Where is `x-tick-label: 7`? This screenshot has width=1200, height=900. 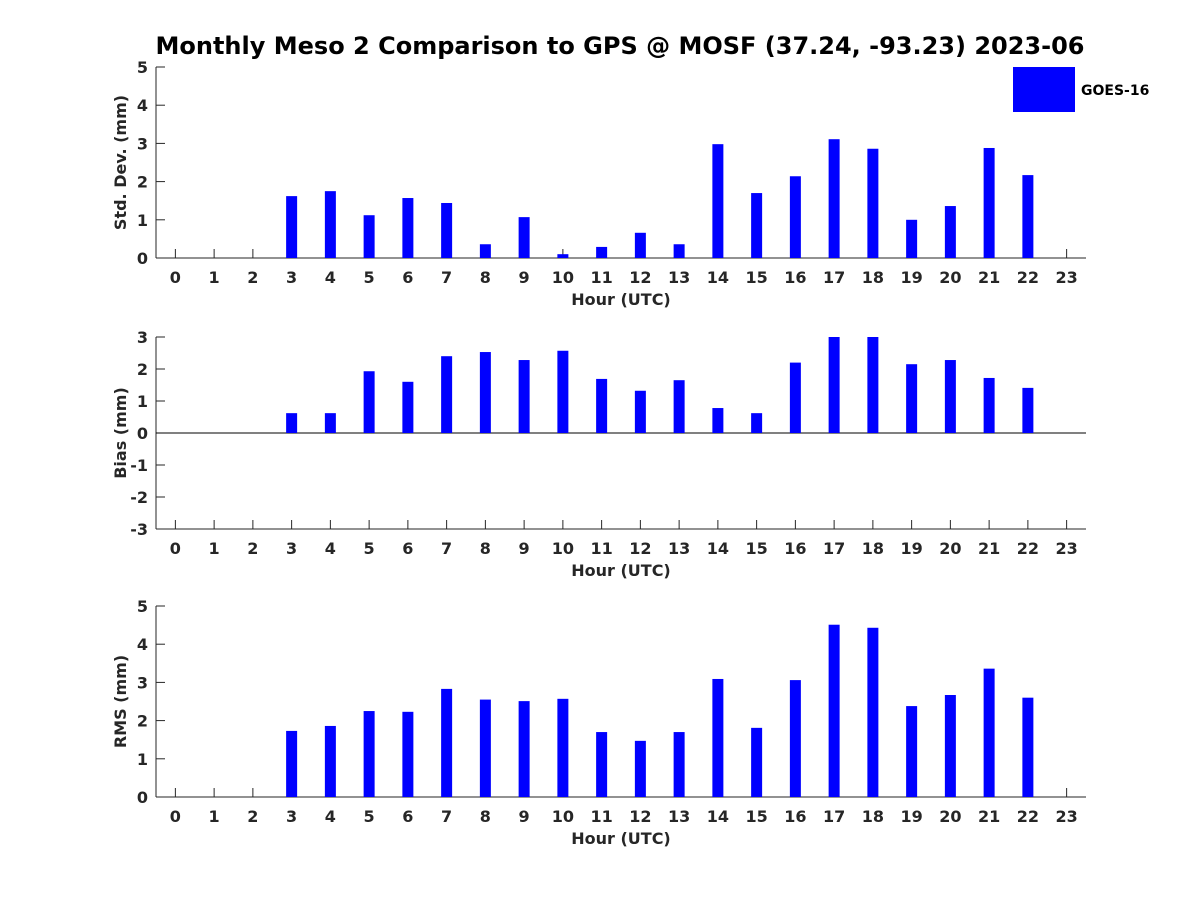 x-tick-label: 7 is located at coordinates (446, 548).